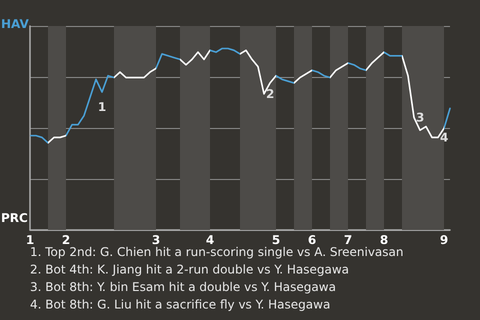  Describe the element at coordinates (66, 240) in the screenshot. I see `x-tick-label: 2` at that location.